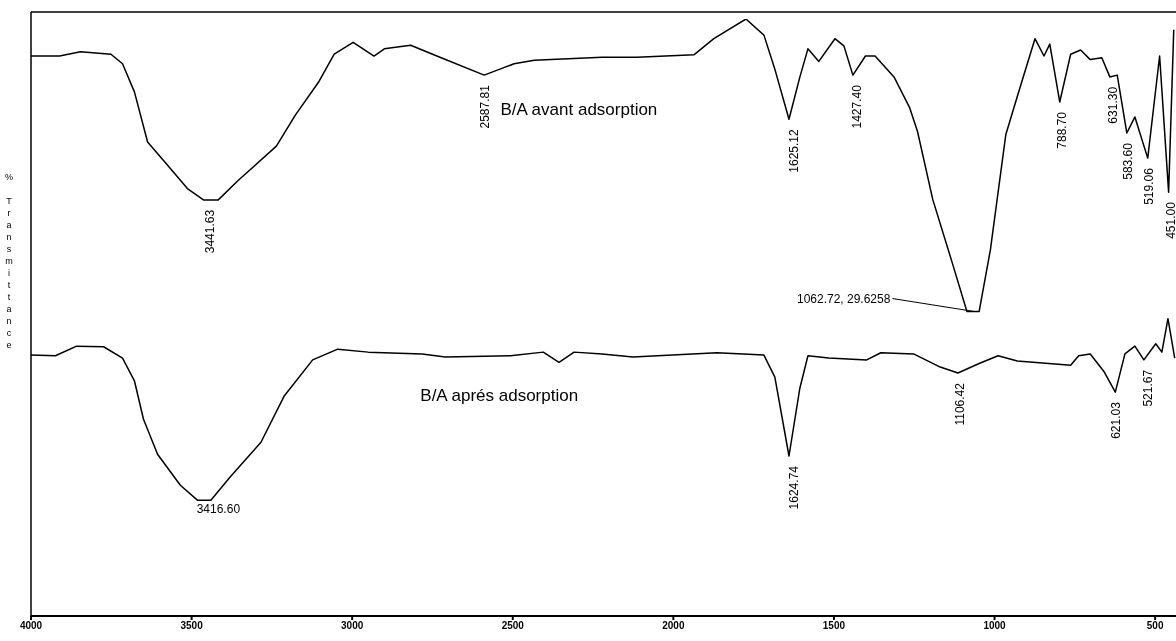  I want to click on annotation: 631.30, so click(1112, 105).